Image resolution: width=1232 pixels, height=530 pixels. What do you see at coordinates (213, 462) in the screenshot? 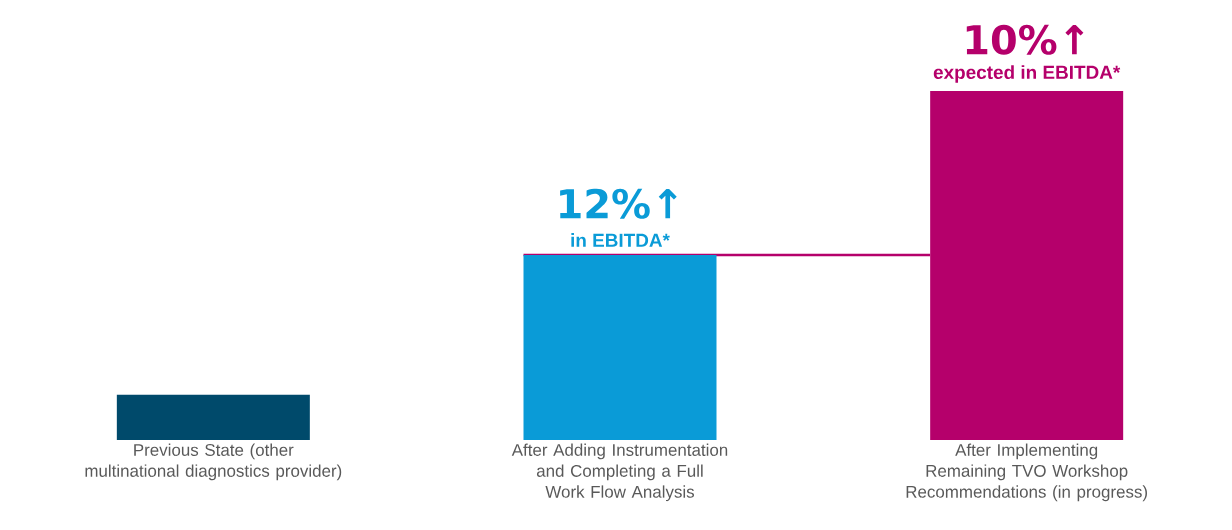
I see `x-tick-label: Previous State (other multinational diagnostics provider)` at bounding box center [213, 462].